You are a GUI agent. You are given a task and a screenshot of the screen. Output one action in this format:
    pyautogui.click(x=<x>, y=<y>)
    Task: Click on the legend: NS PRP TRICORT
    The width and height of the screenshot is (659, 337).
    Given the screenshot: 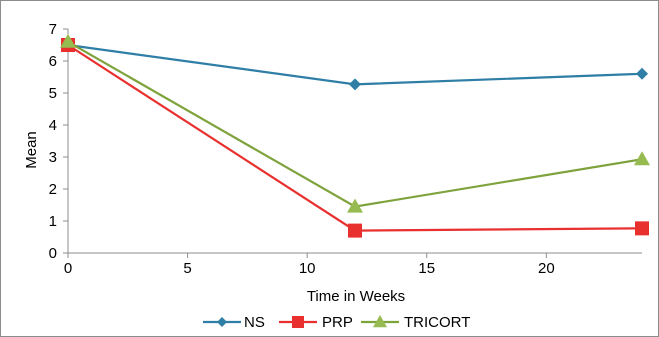 What is the action you would take?
    pyautogui.click(x=336, y=322)
    